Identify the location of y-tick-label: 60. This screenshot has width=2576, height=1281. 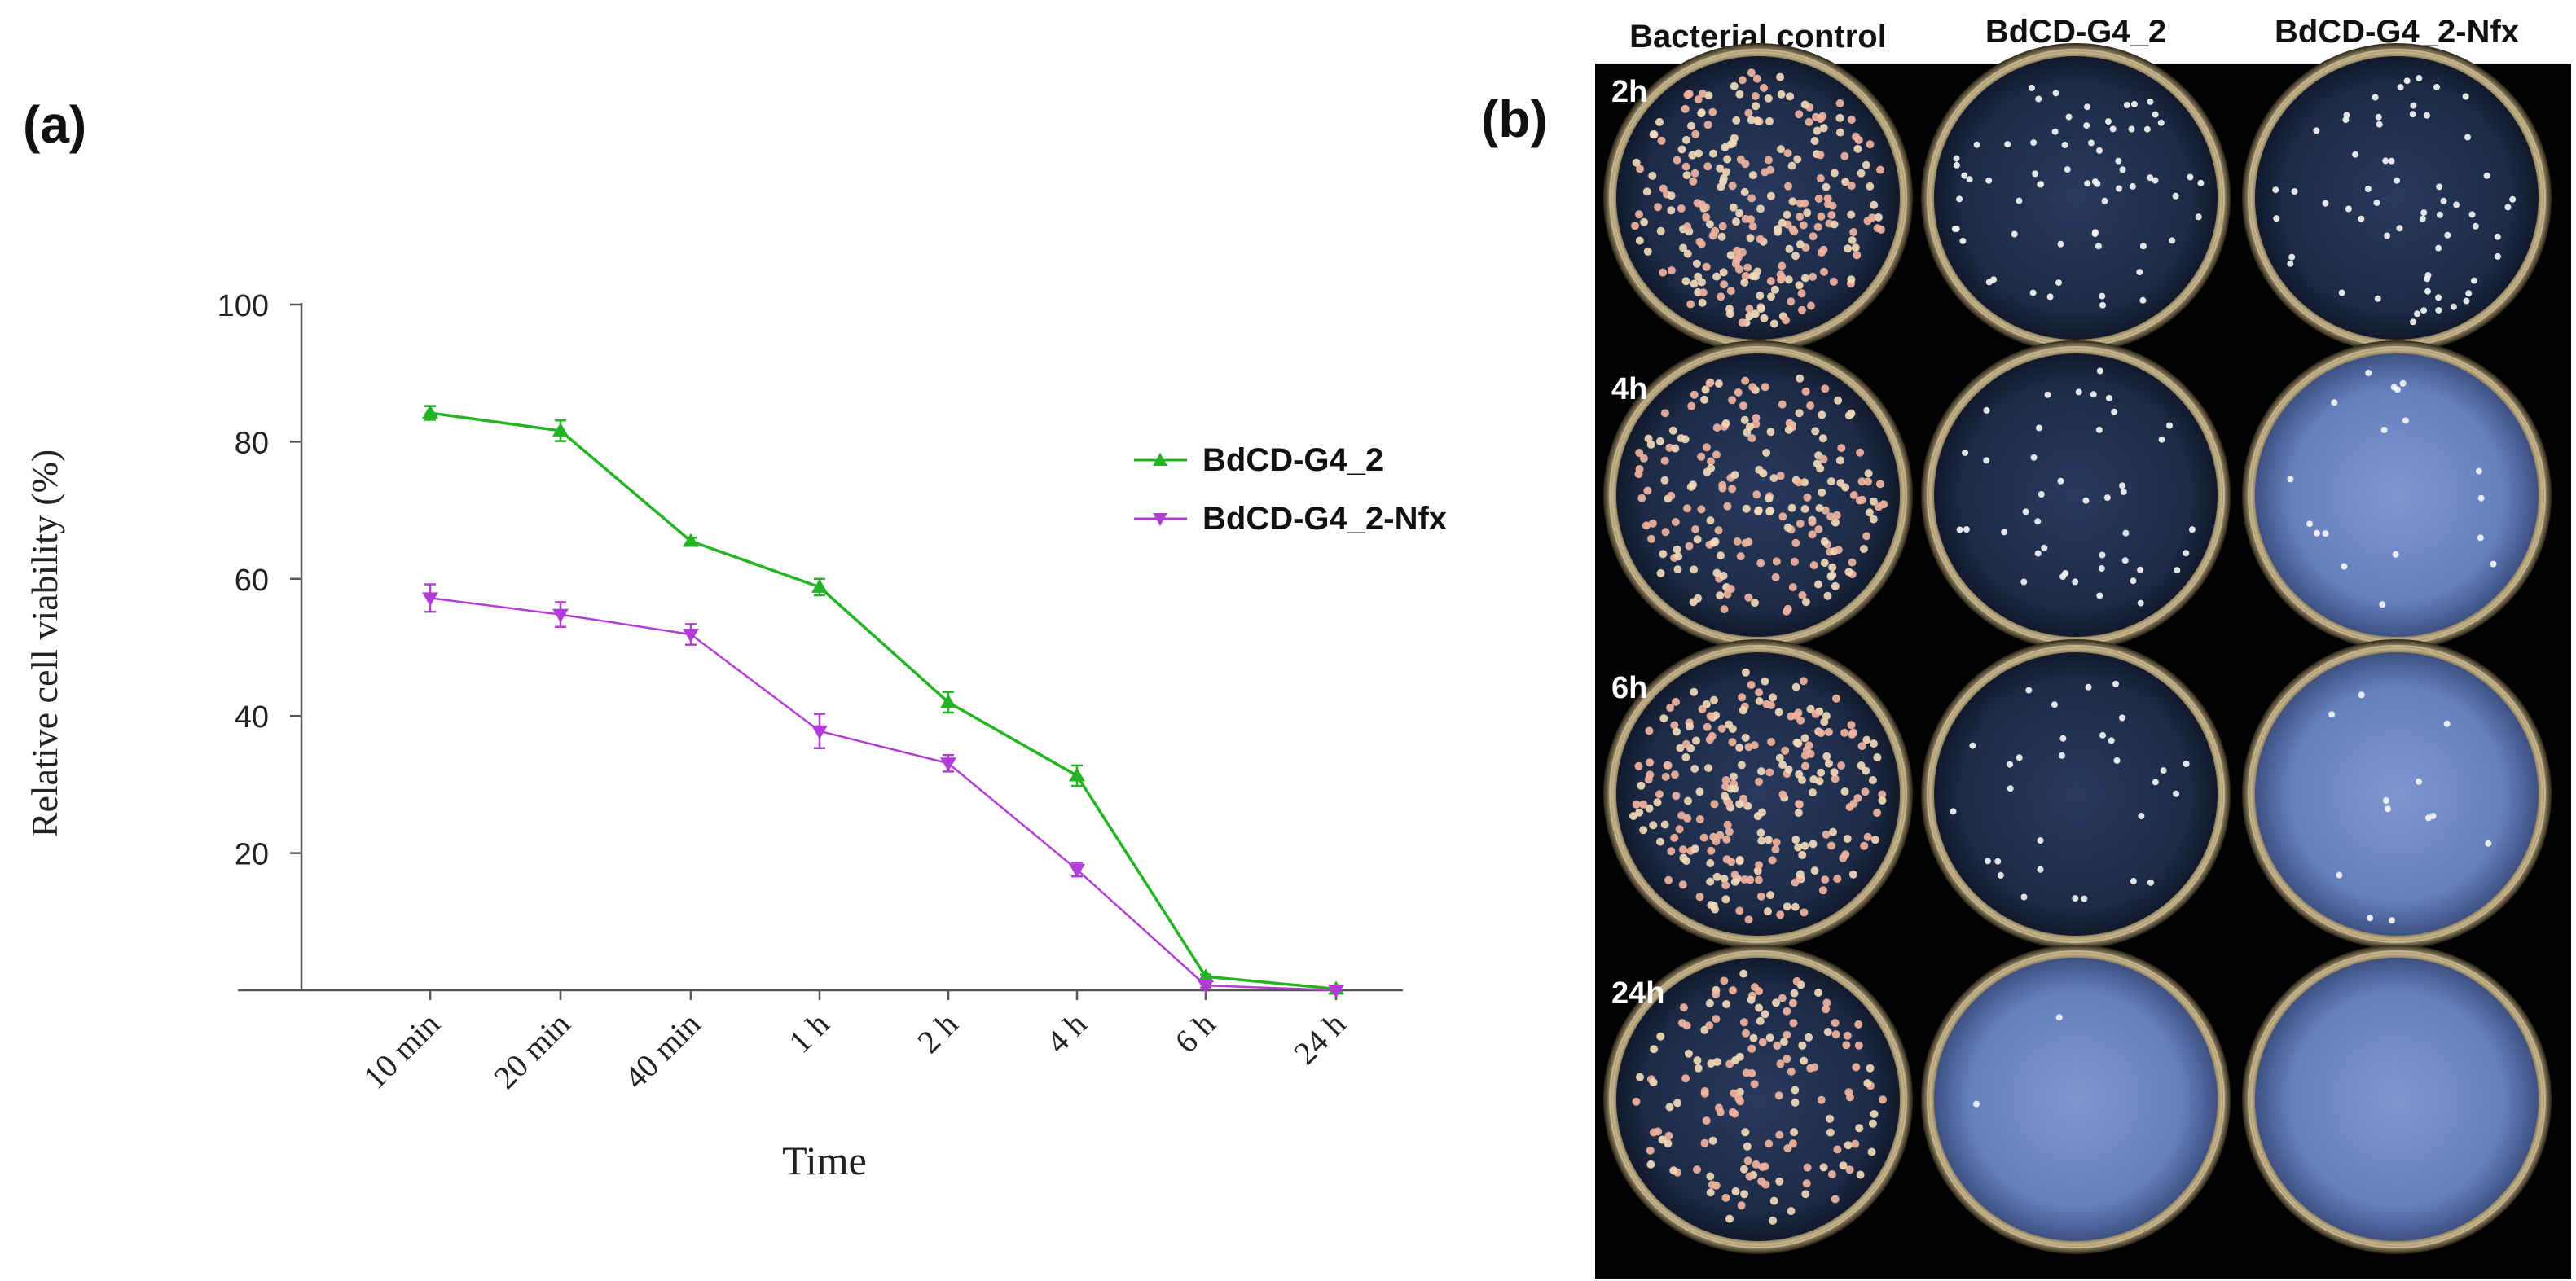
(252, 581).